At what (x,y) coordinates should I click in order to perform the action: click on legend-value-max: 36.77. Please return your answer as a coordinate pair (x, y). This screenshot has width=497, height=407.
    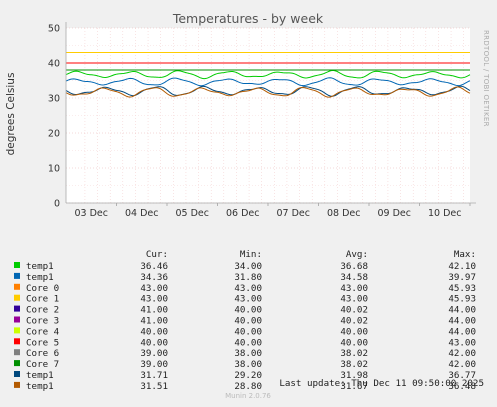
    Looking at the image, I should click on (462, 375).